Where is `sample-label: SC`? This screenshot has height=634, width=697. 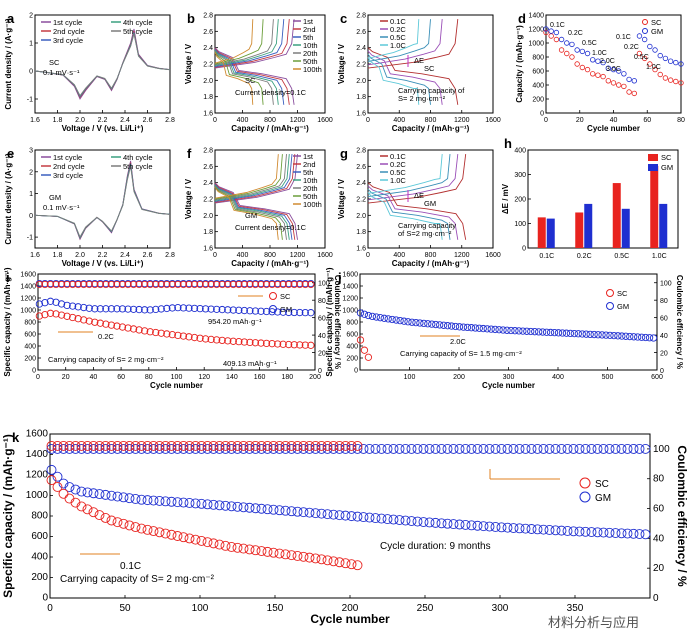
sample-label: SC is located at coordinates (429, 68).